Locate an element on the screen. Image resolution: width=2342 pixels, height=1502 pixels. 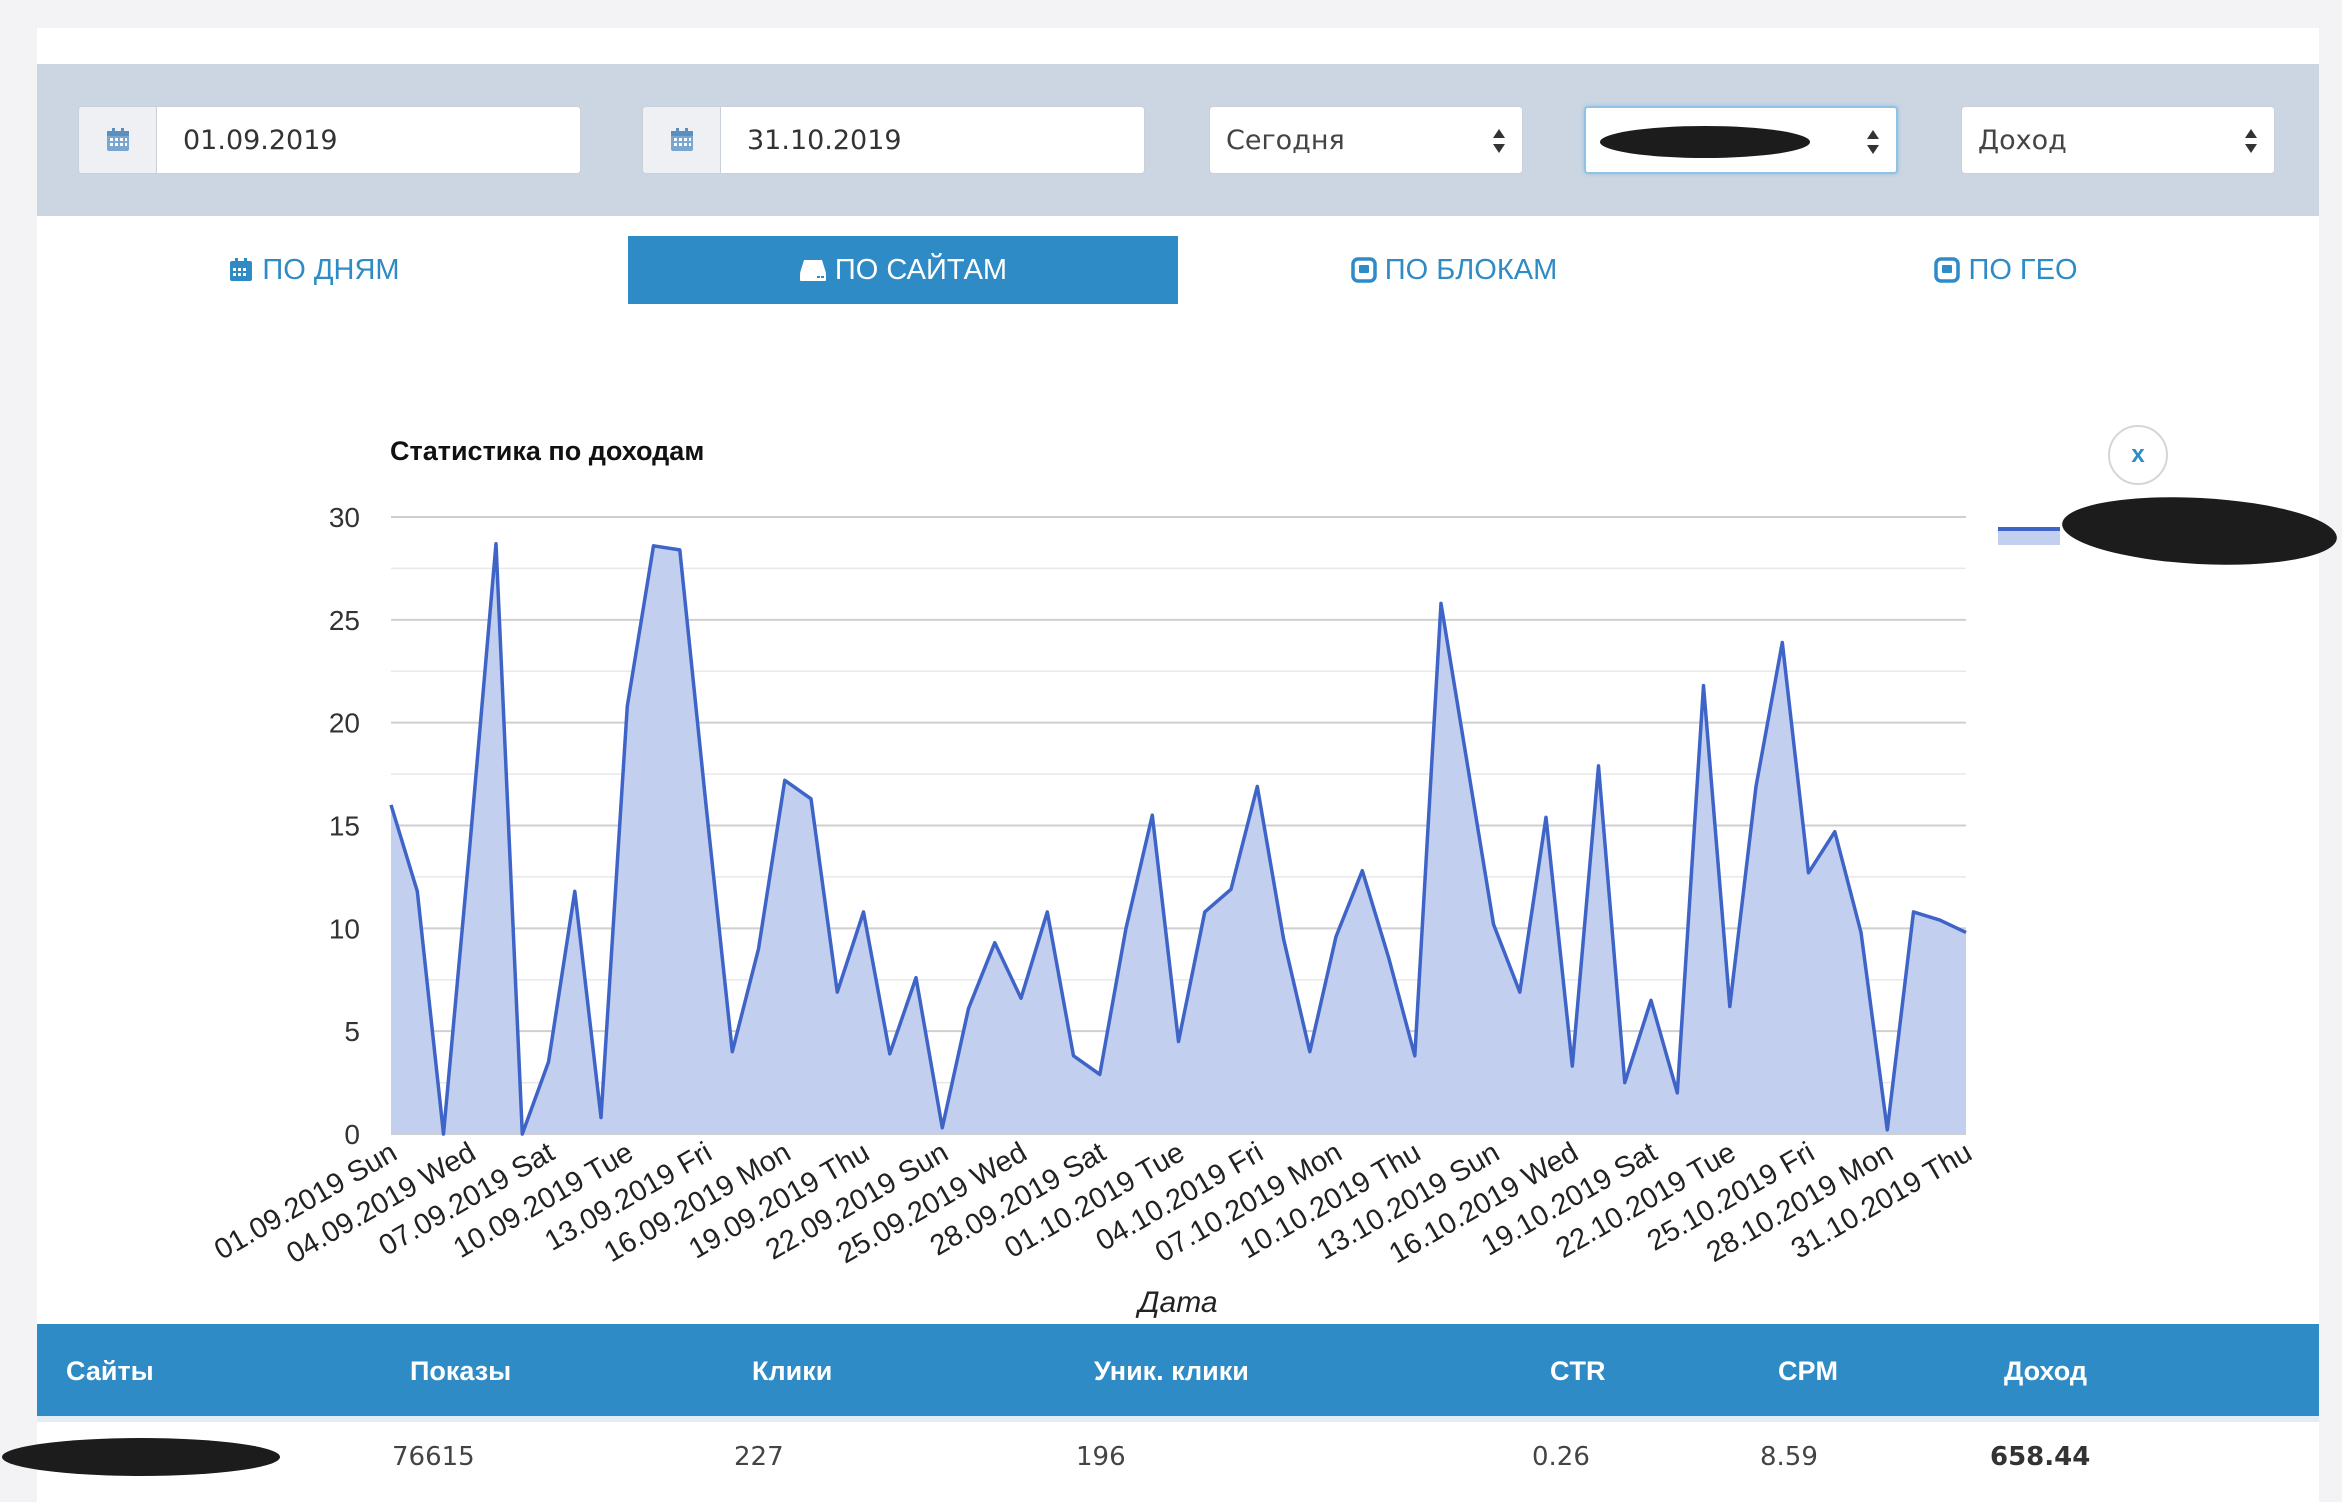
col-header-unique-clicks: Уник. клики is located at coordinates (1171, 1371).